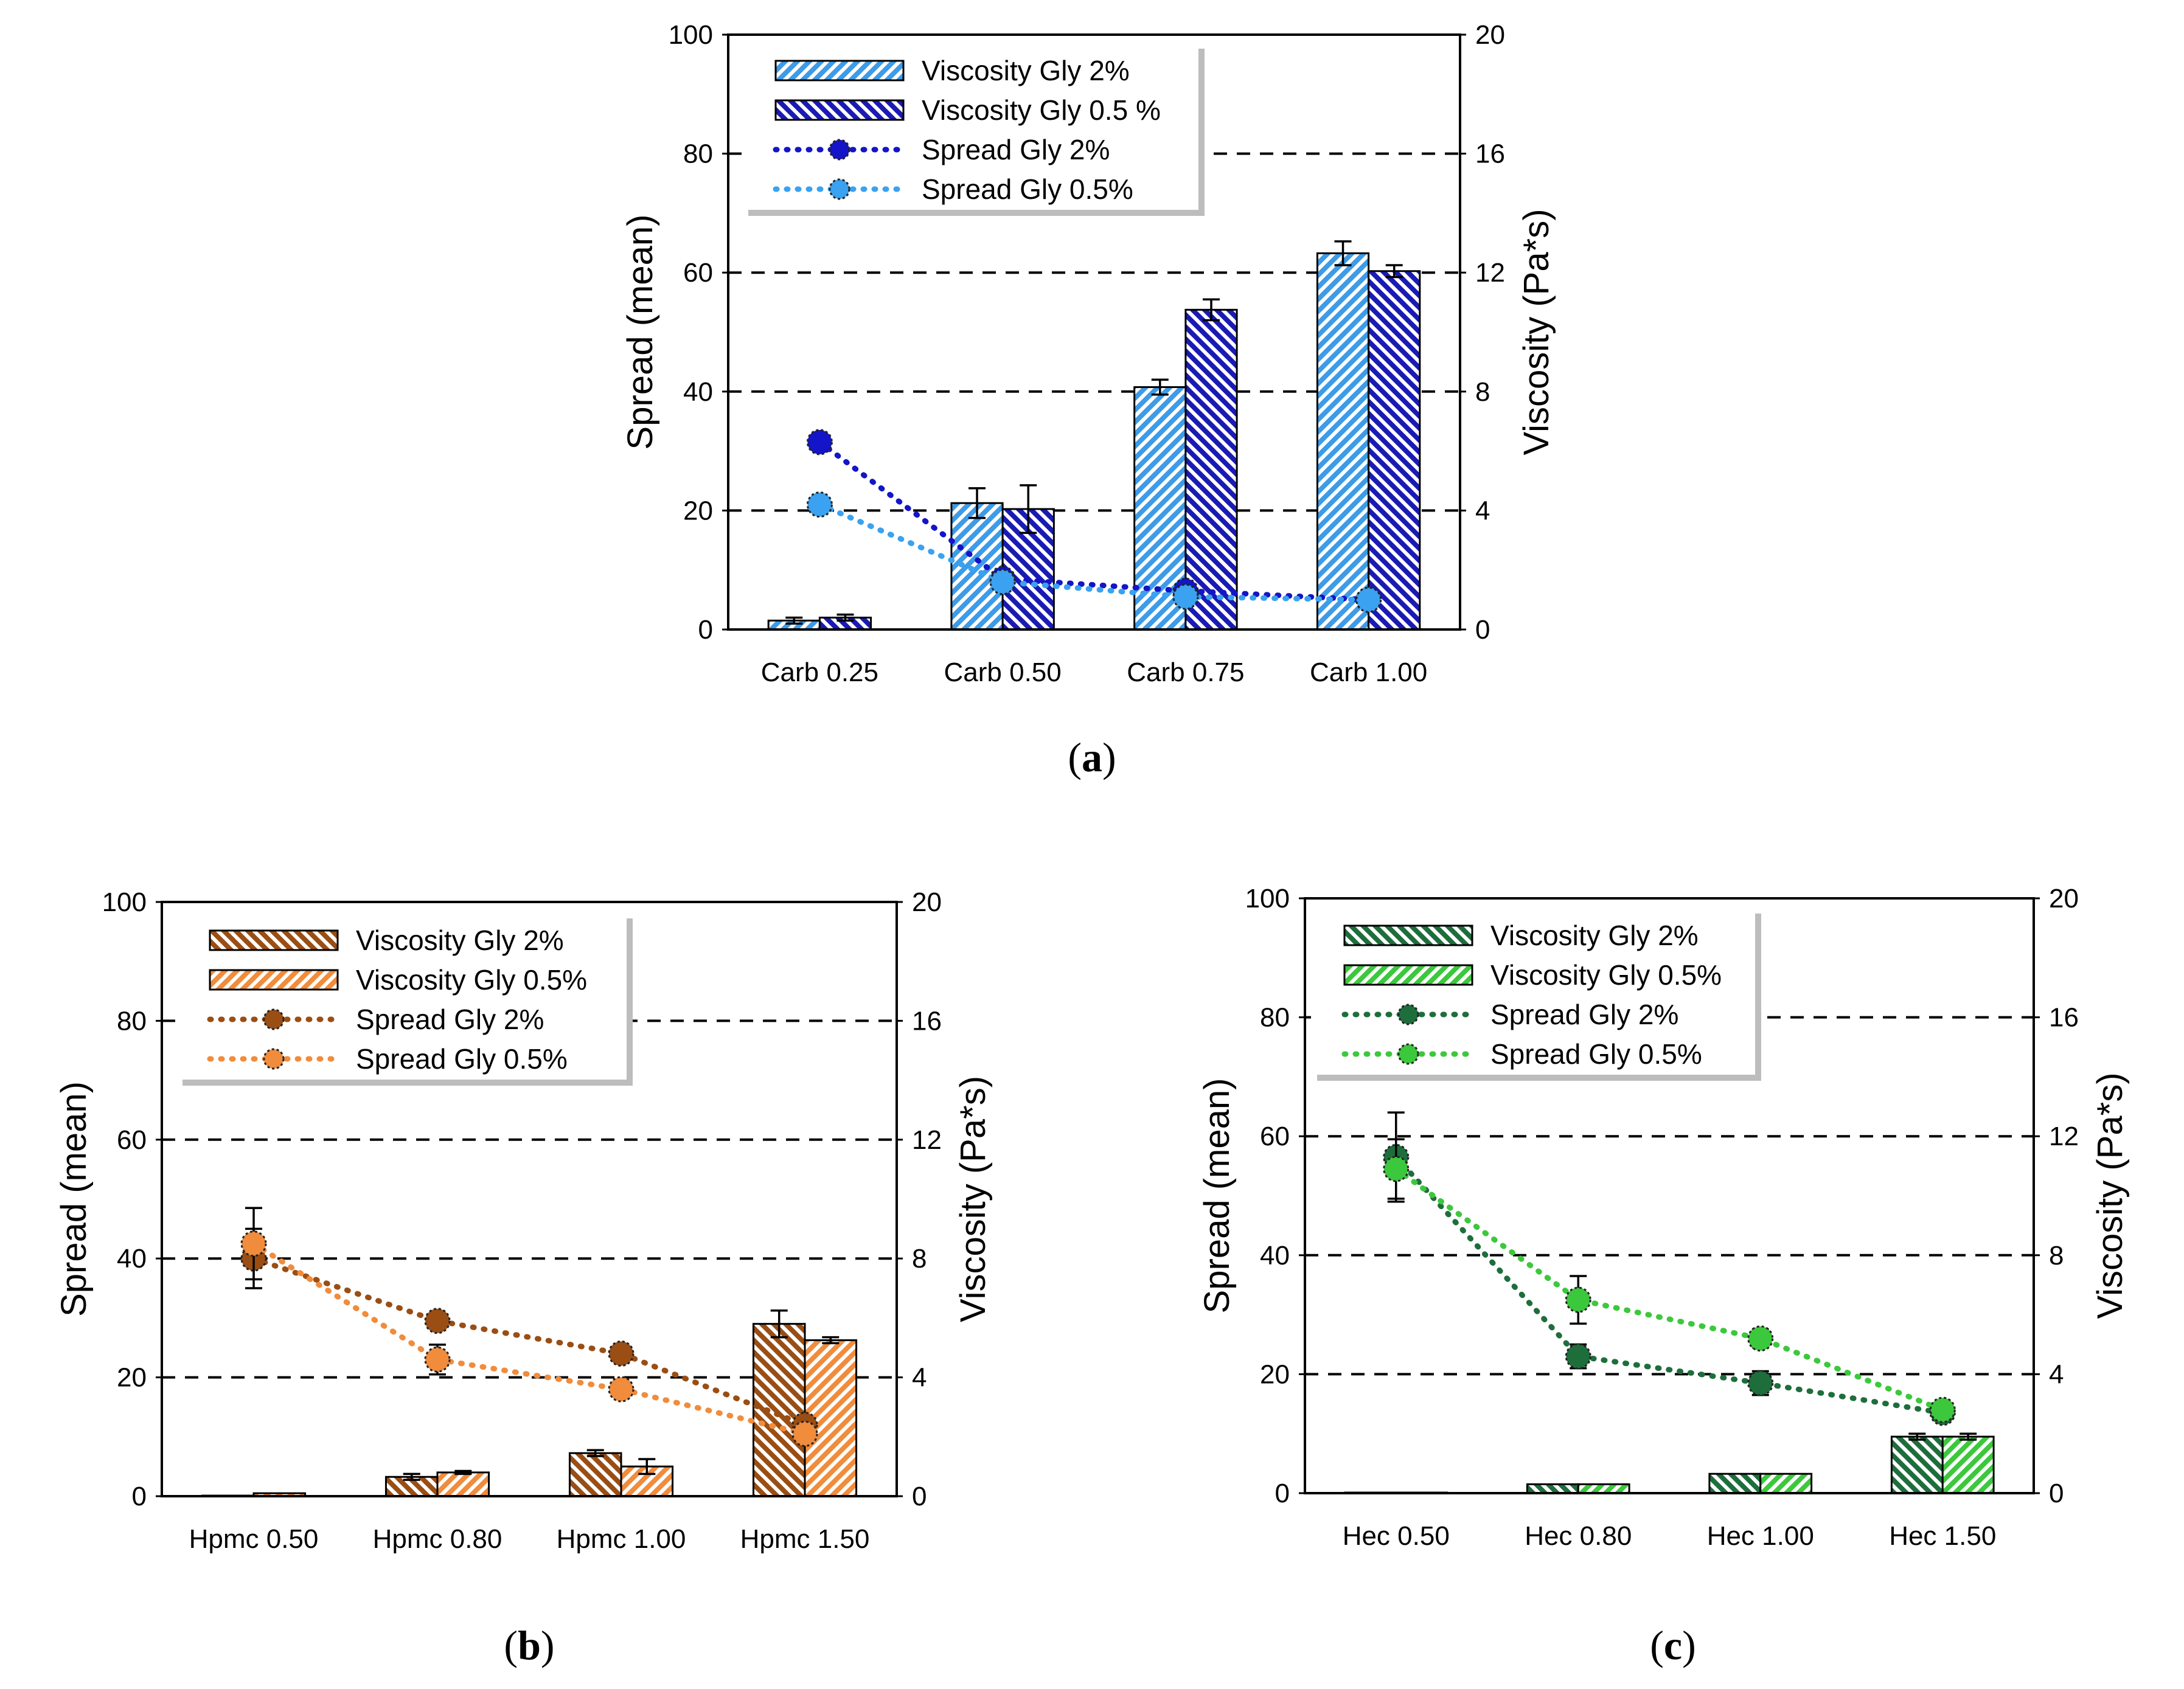 The height and width of the screenshot is (1689, 2184). What do you see at coordinates (450, 1019) in the screenshot?
I see `legend-label: Spread Gly 2%` at bounding box center [450, 1019].